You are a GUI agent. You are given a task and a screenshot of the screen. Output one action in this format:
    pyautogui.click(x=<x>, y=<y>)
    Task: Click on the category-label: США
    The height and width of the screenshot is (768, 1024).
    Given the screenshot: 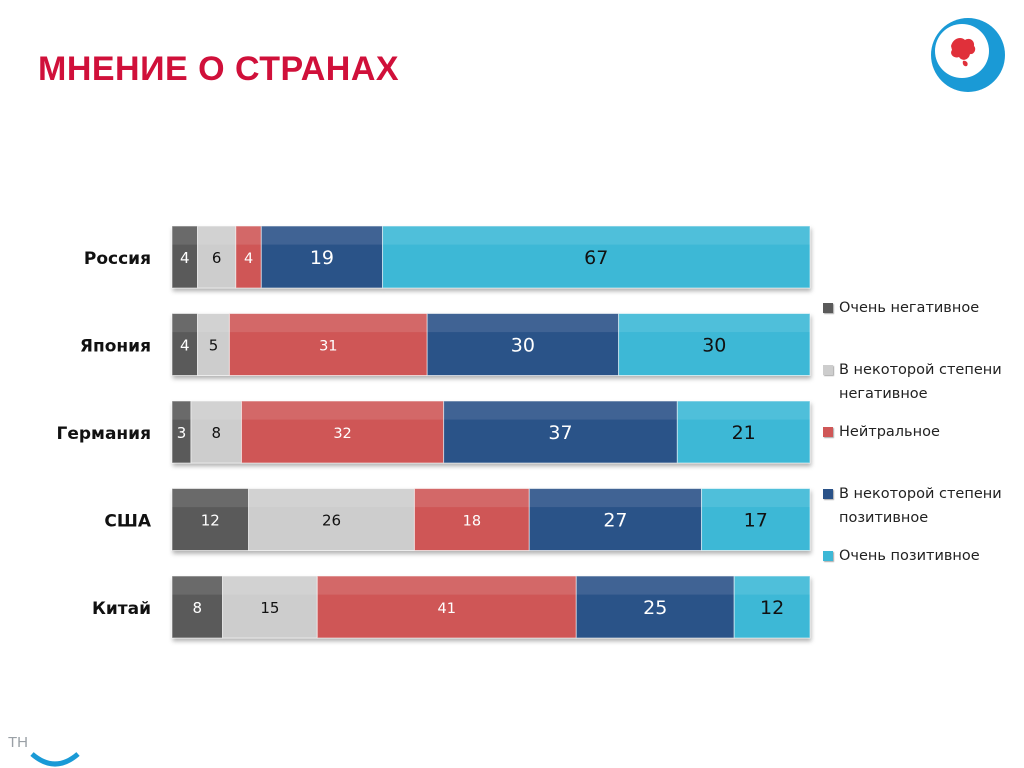 What is the action you would take?
    pyautogui.click(x=127, y=522)
    